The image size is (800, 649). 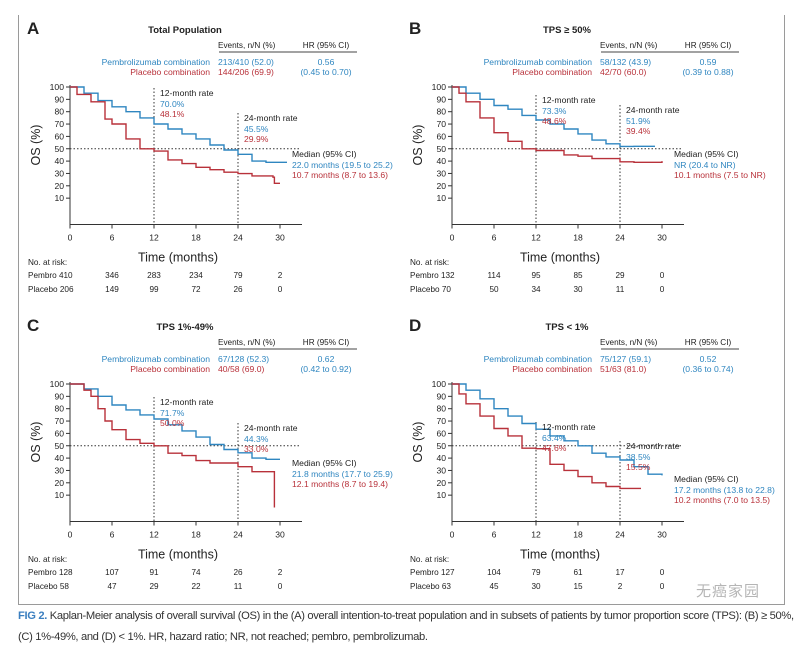 What do you see at coordinates (707, 72) in the screenshot?
I see `hr-value: (0.39 to 0.88)` at bounding box center [707, 72].